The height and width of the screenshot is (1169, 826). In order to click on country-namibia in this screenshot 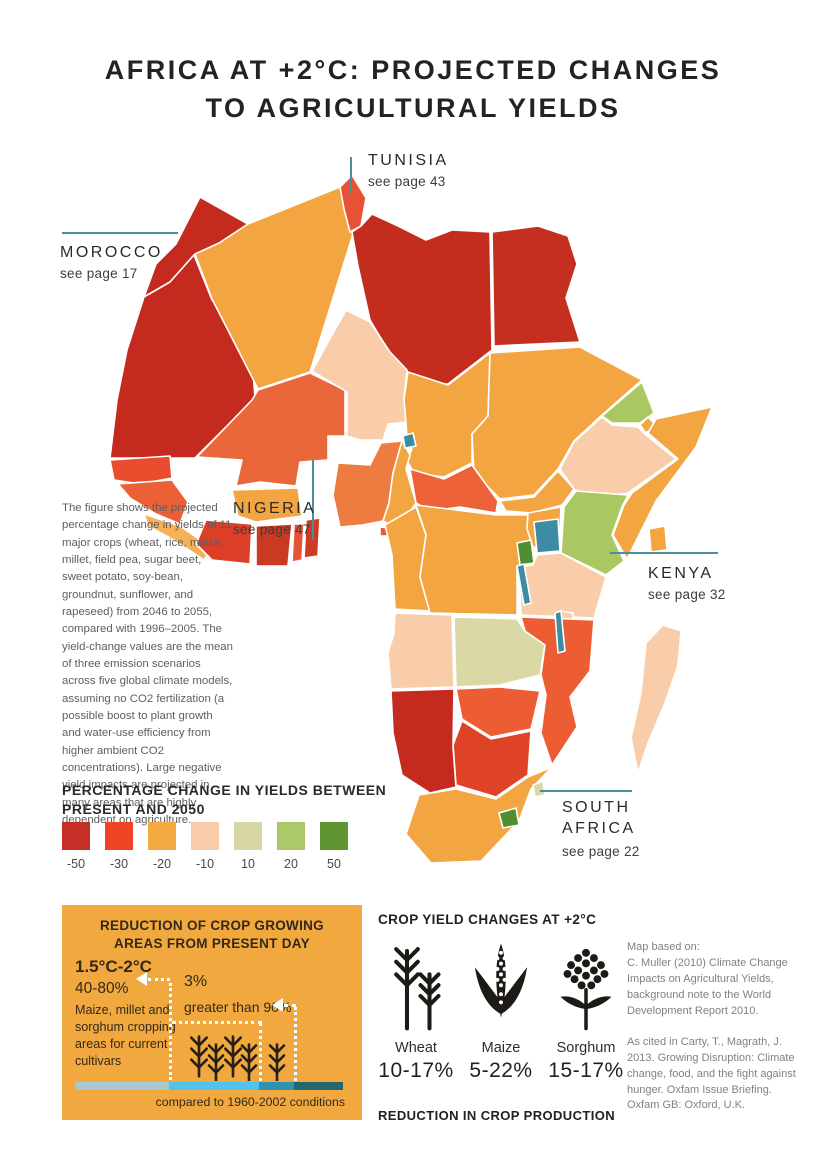, I will do `click(423, 741)`.